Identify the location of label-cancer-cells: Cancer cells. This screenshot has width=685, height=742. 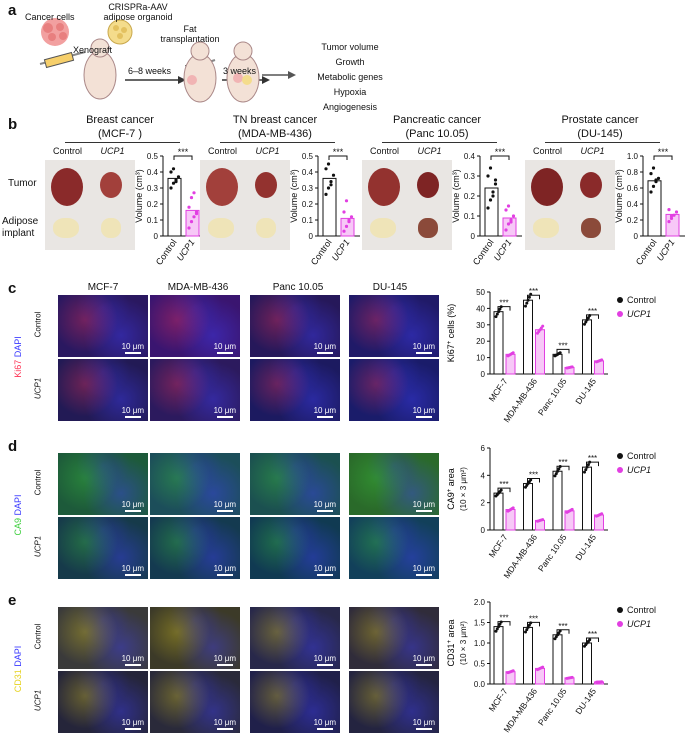
(50, 17).